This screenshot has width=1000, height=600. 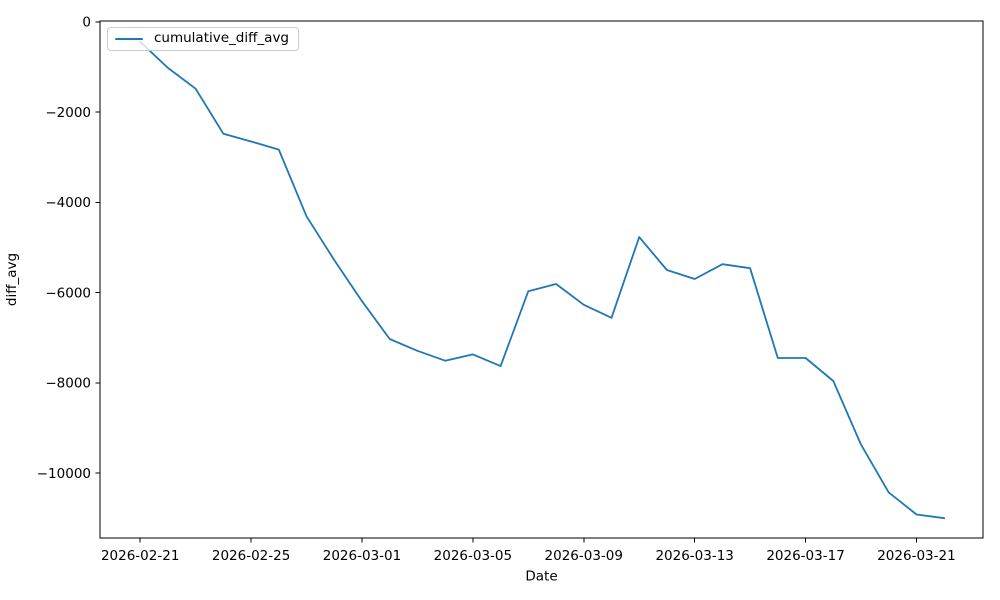 I want to click on x-tick-label: 2026-03-13, so click(x=694, y=556).